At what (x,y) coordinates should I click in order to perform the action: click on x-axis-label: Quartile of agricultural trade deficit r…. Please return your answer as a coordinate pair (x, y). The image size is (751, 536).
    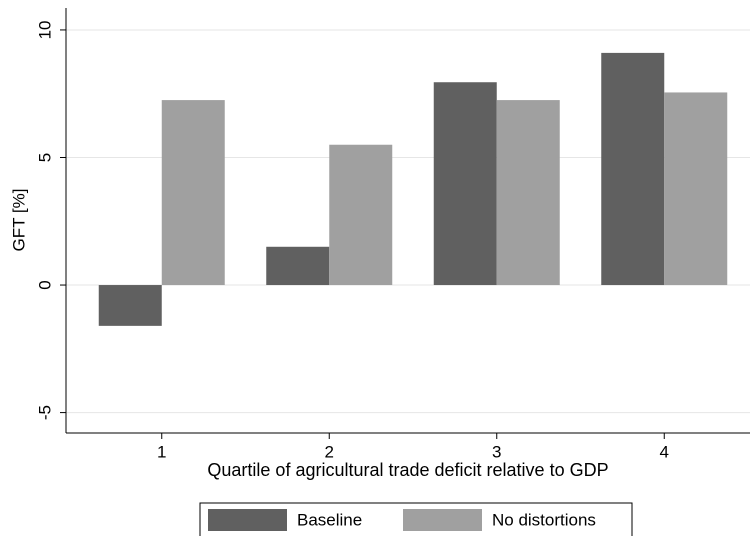
    Looking at the image, I should click on (407, 470).